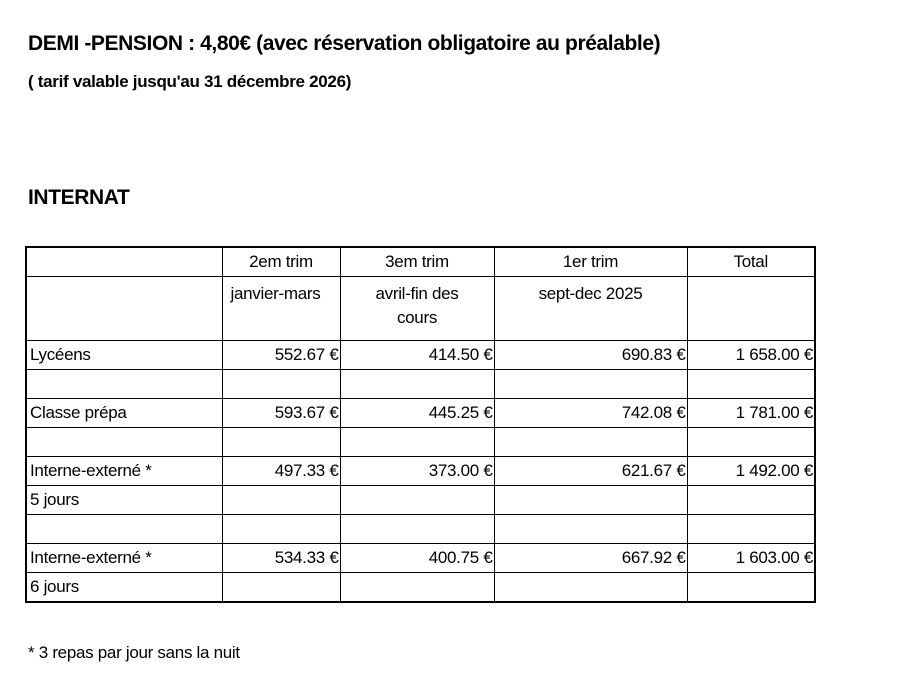 The width and height of the screenshot is (924, 692). Describe the element at coordinates (751, 261) in the screenshot. I see `header-cell: Total` at that location.